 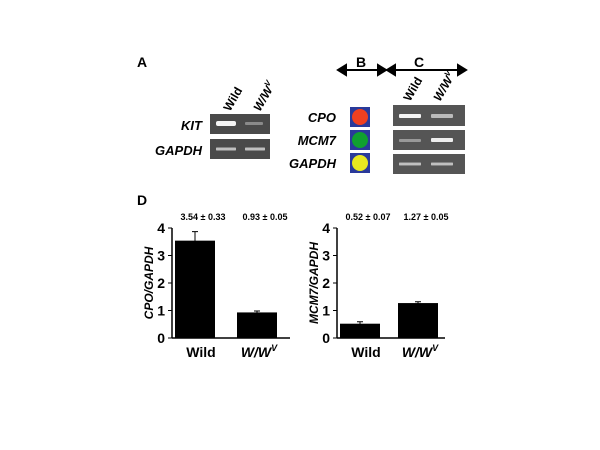 I want to click on value-label: 3.54 ± 0.33, so click(x=203, y=217).